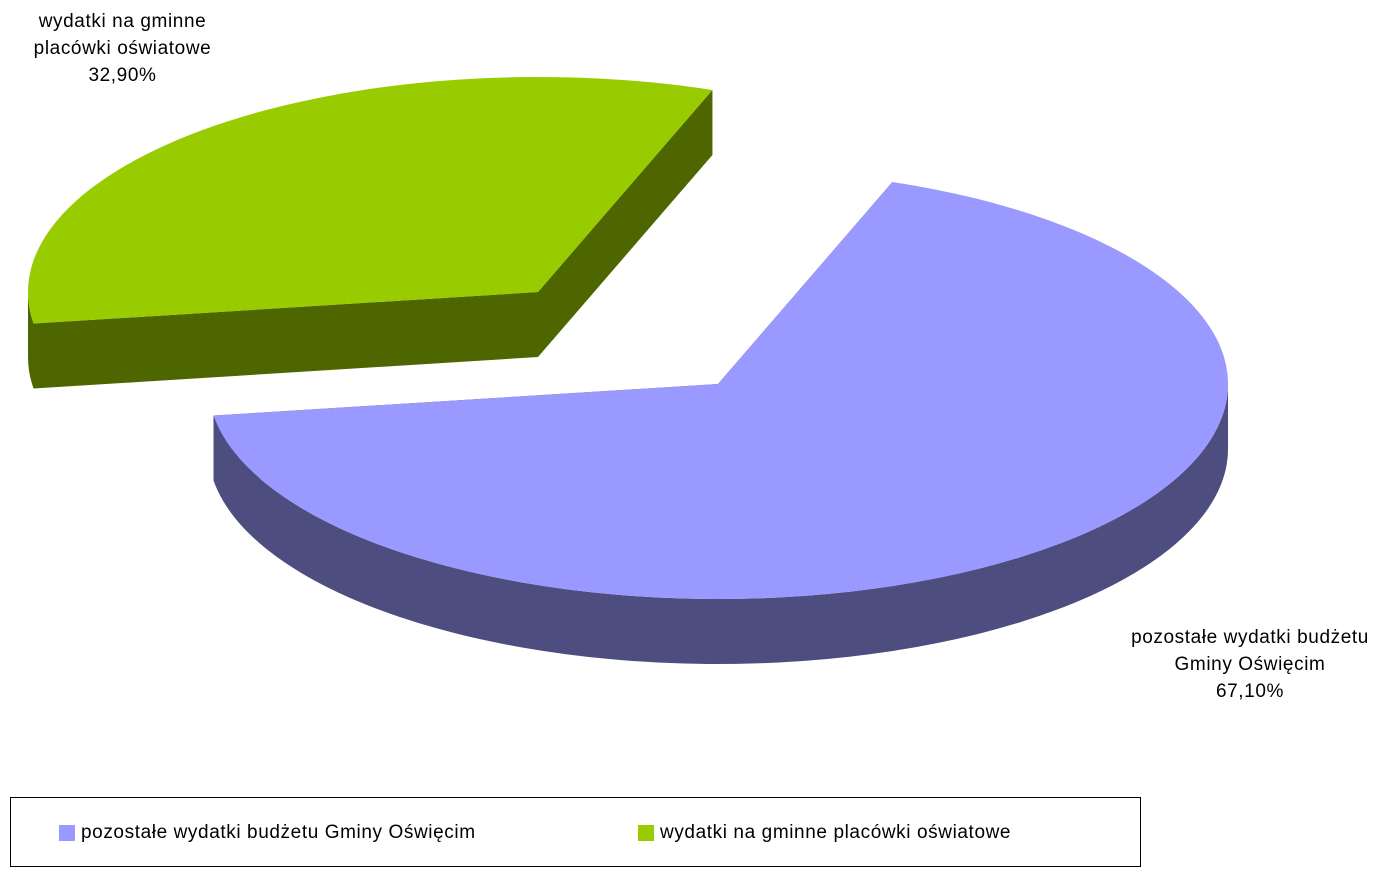  What do you see at coordinates (122, 21) in the screenshot?
I see `data-label-line: wydatki na gminne` at bounding box center [122, 21].